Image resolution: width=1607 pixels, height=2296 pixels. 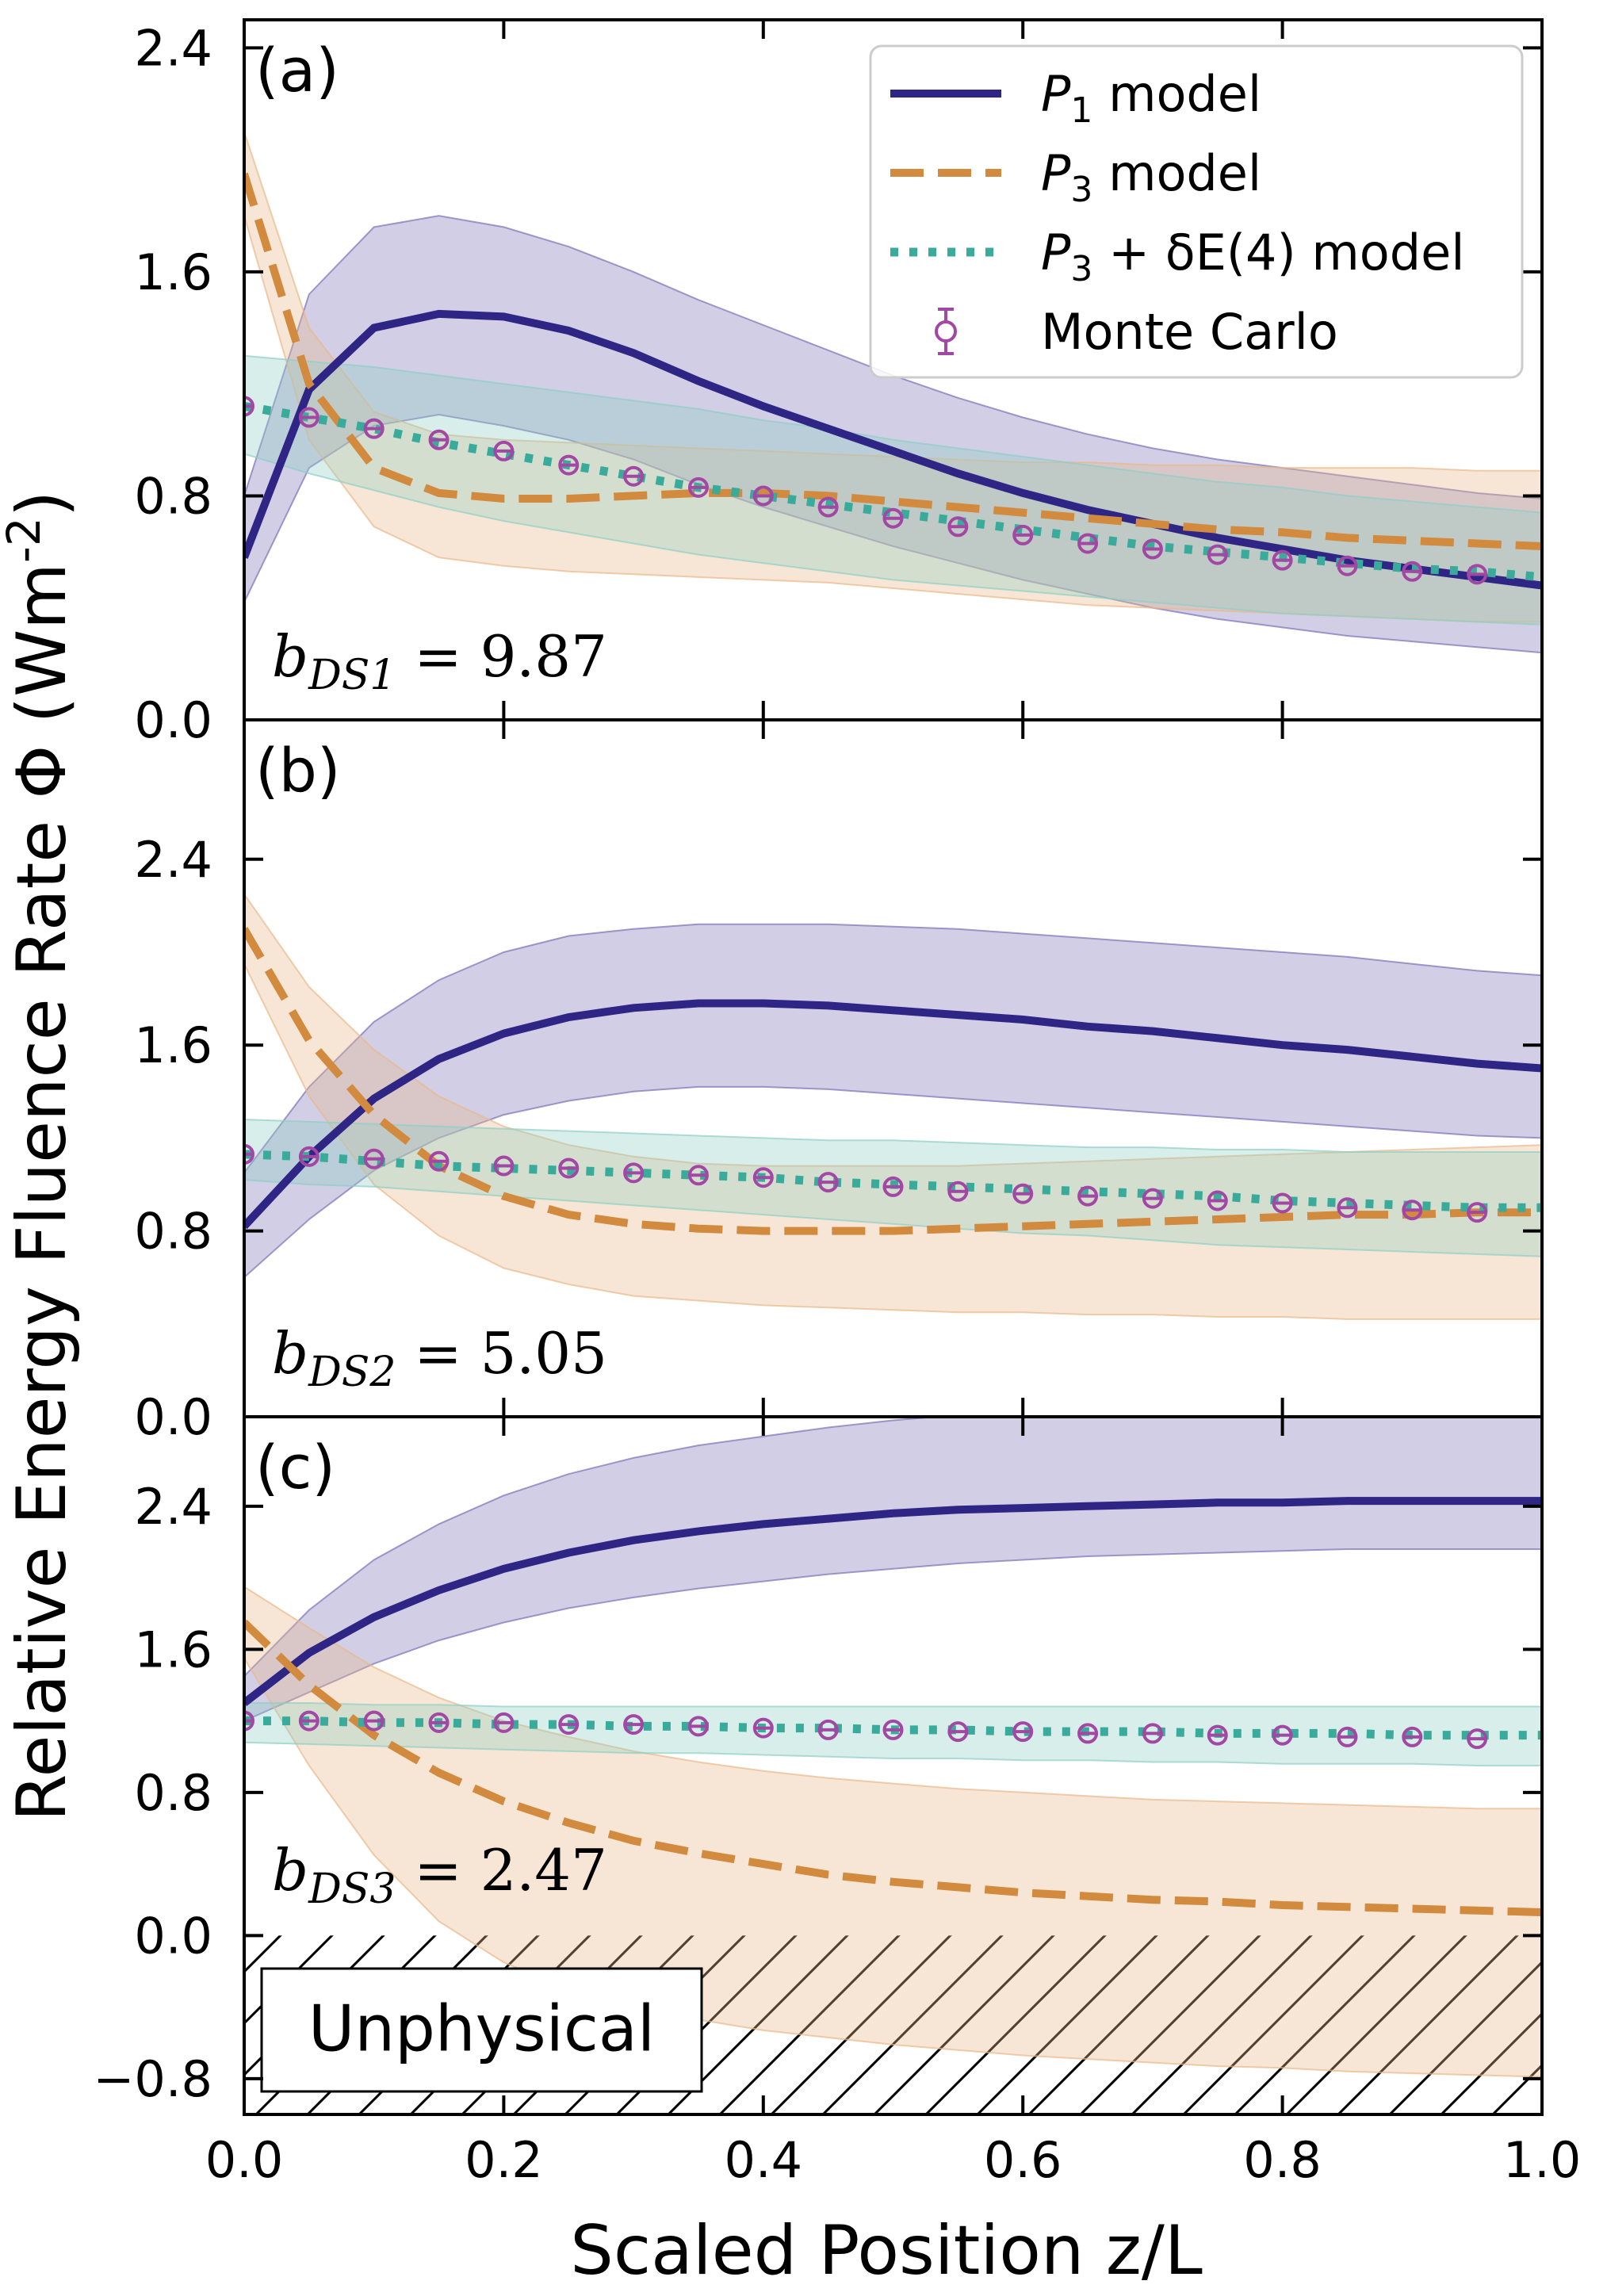 I want to click on line-P3dE, so click(x=893, y=1181).